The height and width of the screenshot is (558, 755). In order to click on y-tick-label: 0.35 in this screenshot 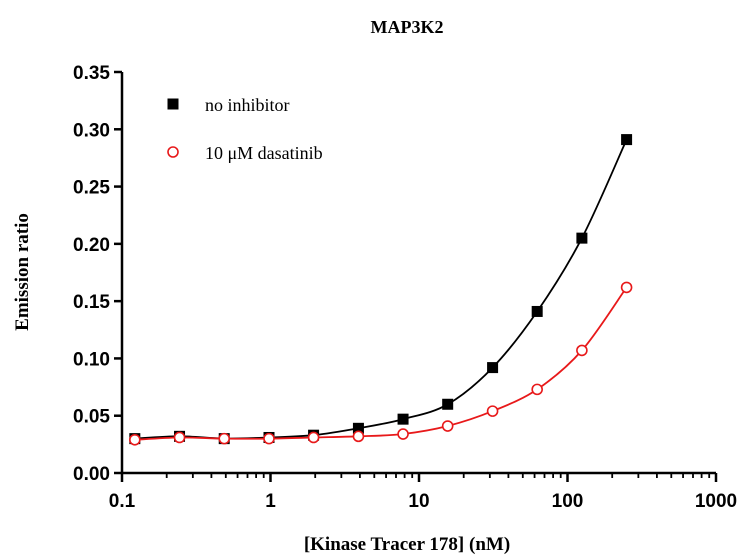, I will do `click(91, 73)`.